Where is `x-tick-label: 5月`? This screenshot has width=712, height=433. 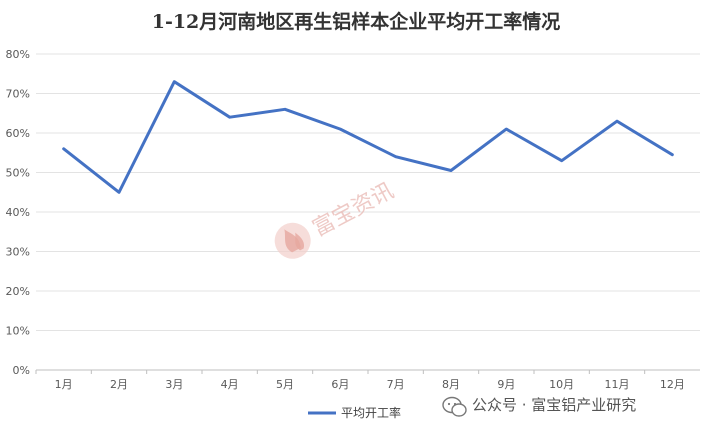 x-tick-label: 5月 is located at coordinates (285, 384).